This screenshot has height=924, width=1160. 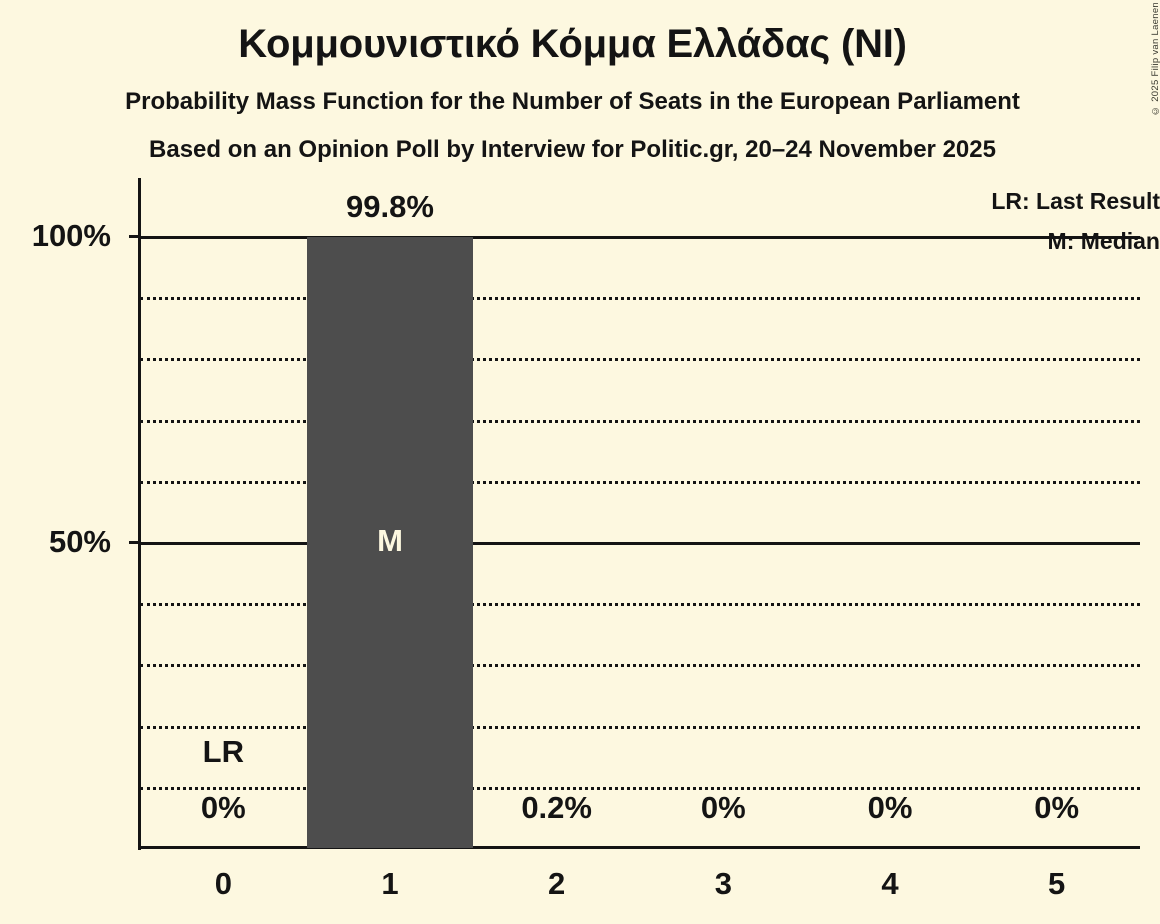 What do you see at coordinates (639, 847) in the screenshot?
I see `x-axis-line` at bounding box center [639, 847].